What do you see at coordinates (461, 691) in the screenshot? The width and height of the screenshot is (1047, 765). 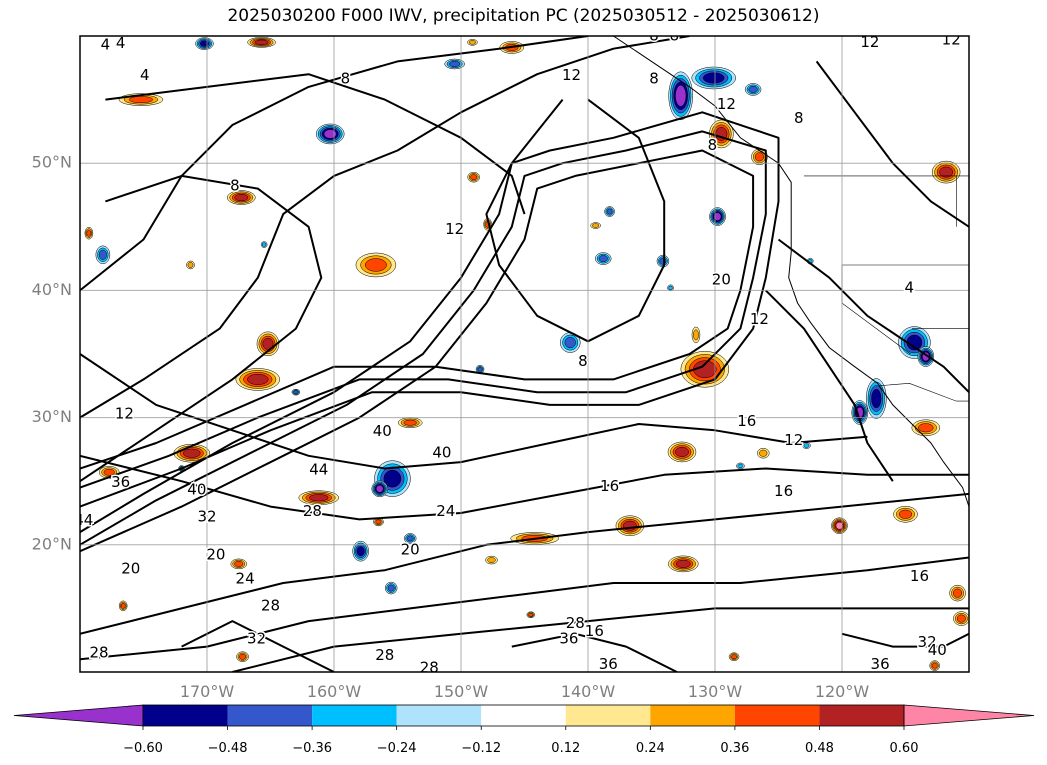 I see `longitude-tick-label: 150°W` at bounding box center [461, 691].